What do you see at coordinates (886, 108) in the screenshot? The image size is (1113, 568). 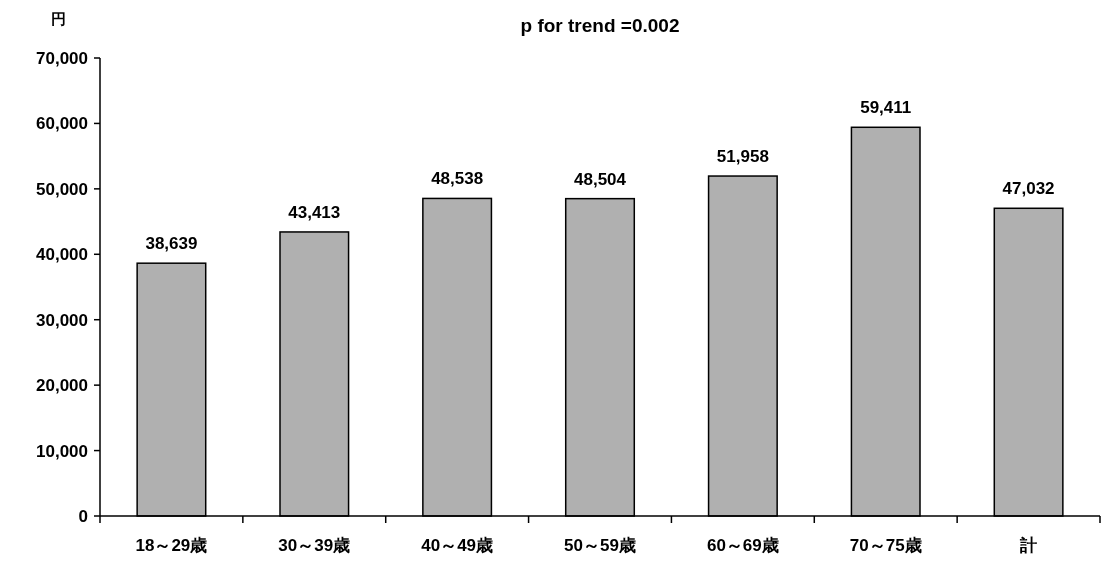 I see `data-label: 59,411` at bounding box center [886, 108].